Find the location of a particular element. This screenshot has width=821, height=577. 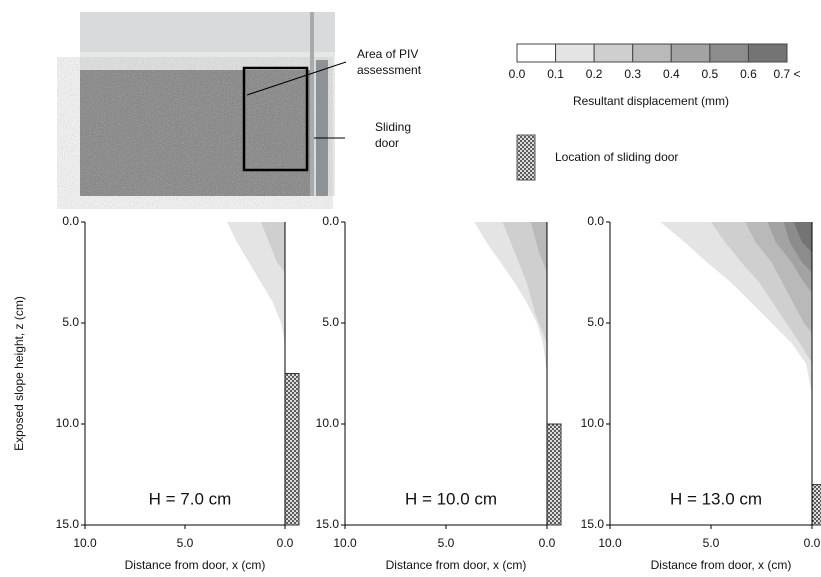

colorbar-label: 0.1 is located at coordinates (555, 74).